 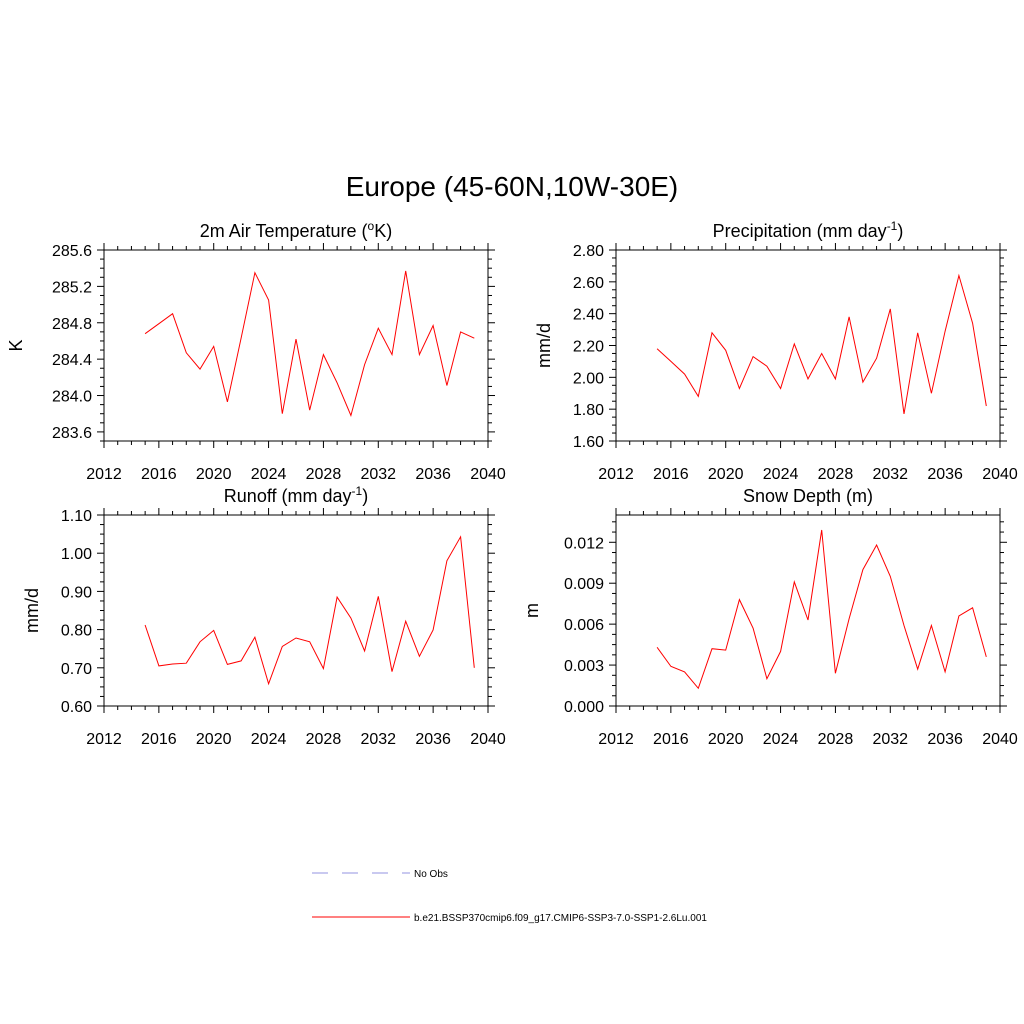 What do you see at coordinates (588, 442) in the screenshot?
I see `y-tick-label: 1.60` at bounding box center [588, 442].